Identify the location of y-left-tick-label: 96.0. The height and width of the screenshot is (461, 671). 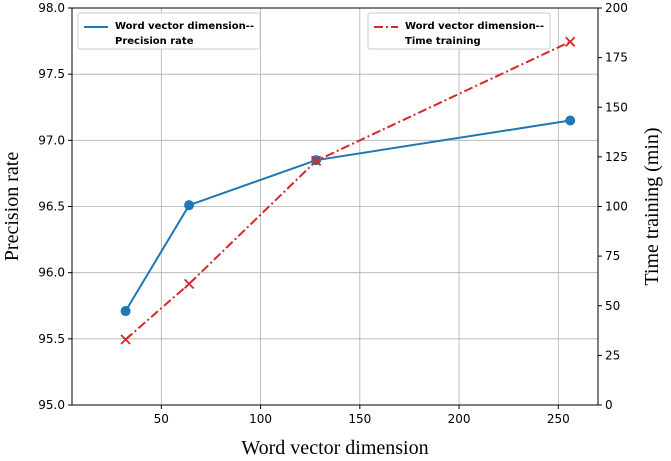
(51, 273).